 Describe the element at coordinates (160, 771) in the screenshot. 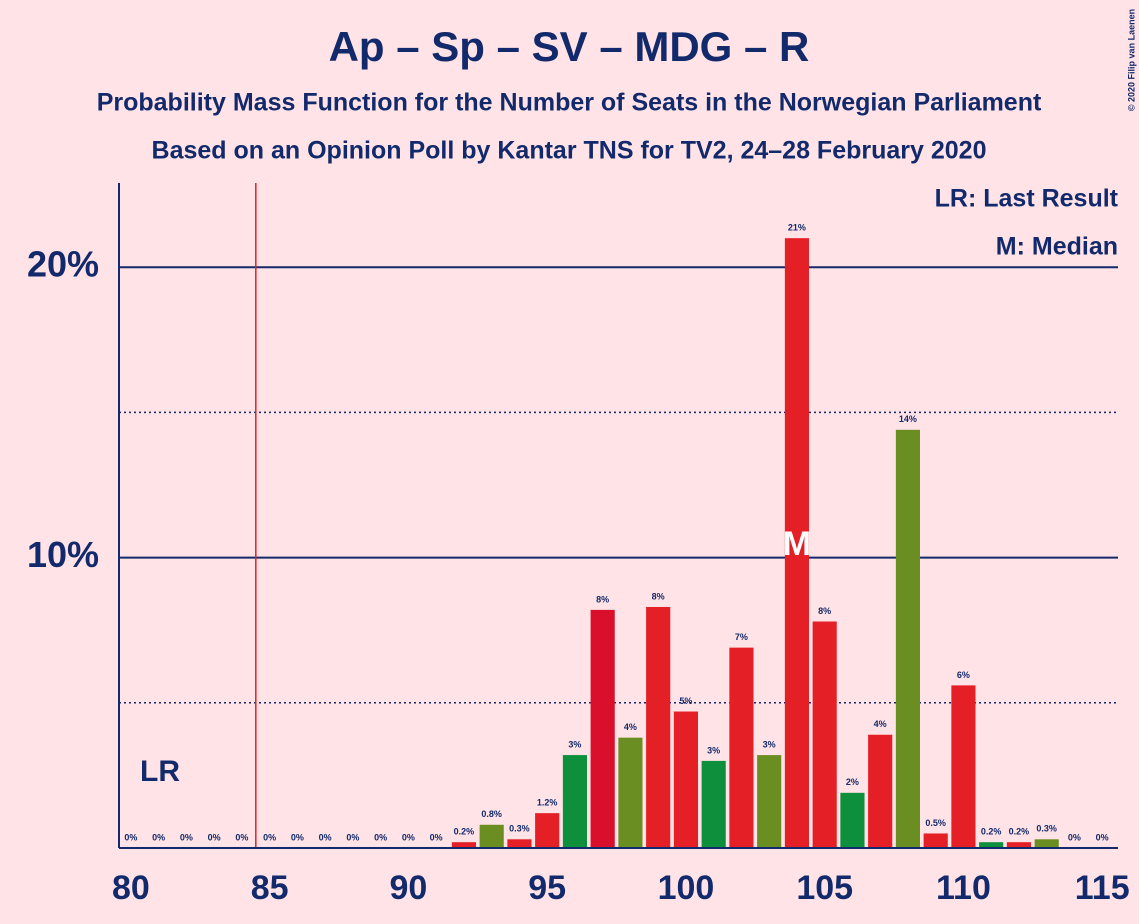

I see `last-result-label: LR` at that location.